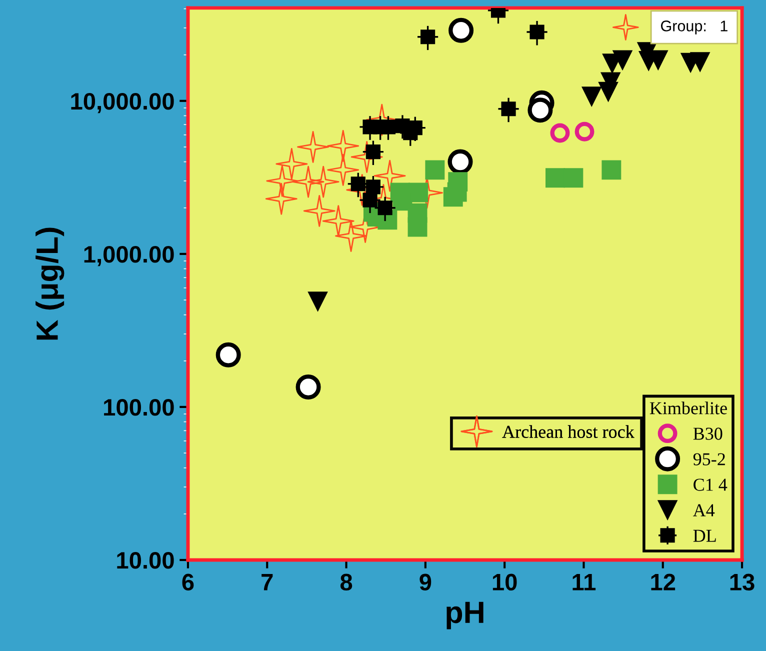 This screenshot has width=766, height=651. Describe the element at coordinates (426, 582) in the screenshot. I see `x-tick-label: 9` at that location.